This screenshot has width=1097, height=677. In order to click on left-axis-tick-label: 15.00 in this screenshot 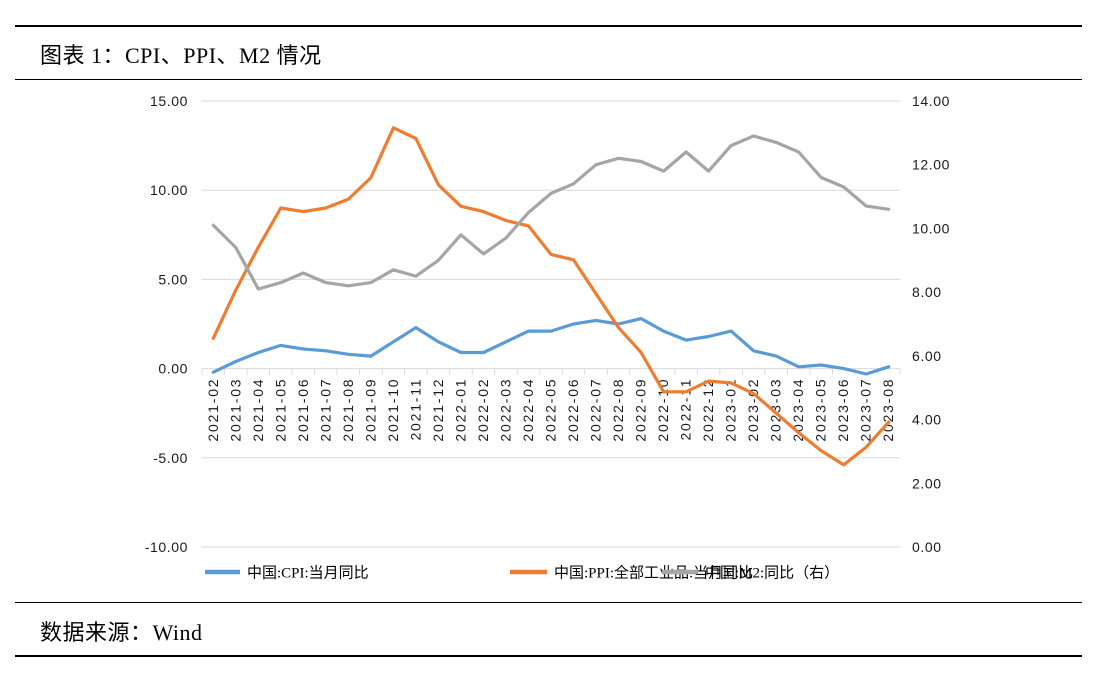, I will do `click(169, 101)`.